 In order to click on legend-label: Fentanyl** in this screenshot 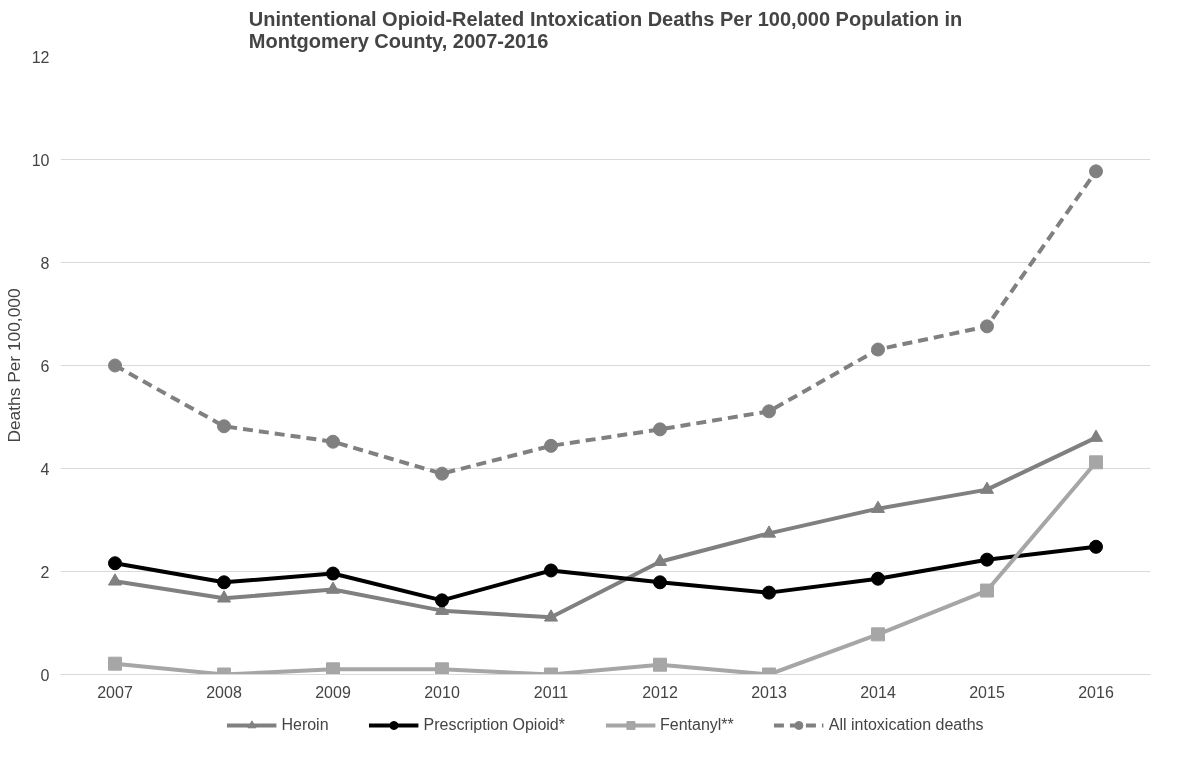, I will do `click(696, 725)`.